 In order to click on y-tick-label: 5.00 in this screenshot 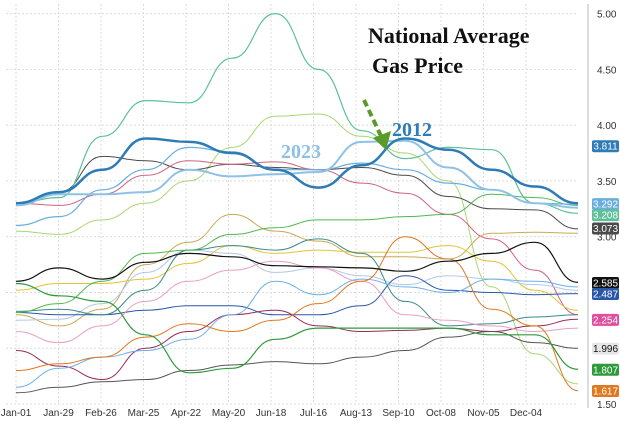, I will do `click(607, 15)`.